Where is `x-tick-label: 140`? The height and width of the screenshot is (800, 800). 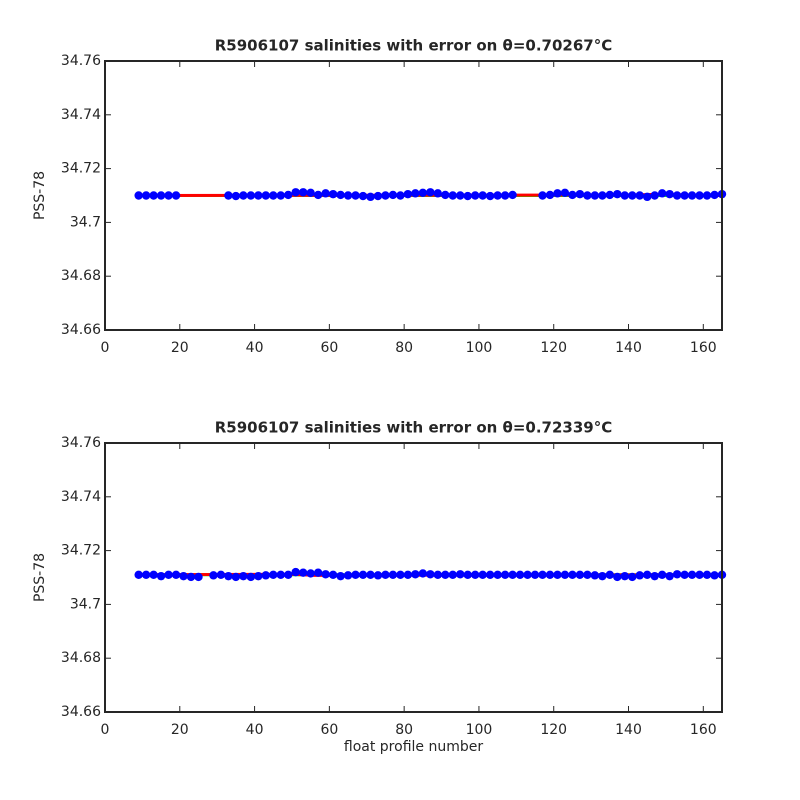
x-tick-label: 140 is located at coordinates (628, 730).